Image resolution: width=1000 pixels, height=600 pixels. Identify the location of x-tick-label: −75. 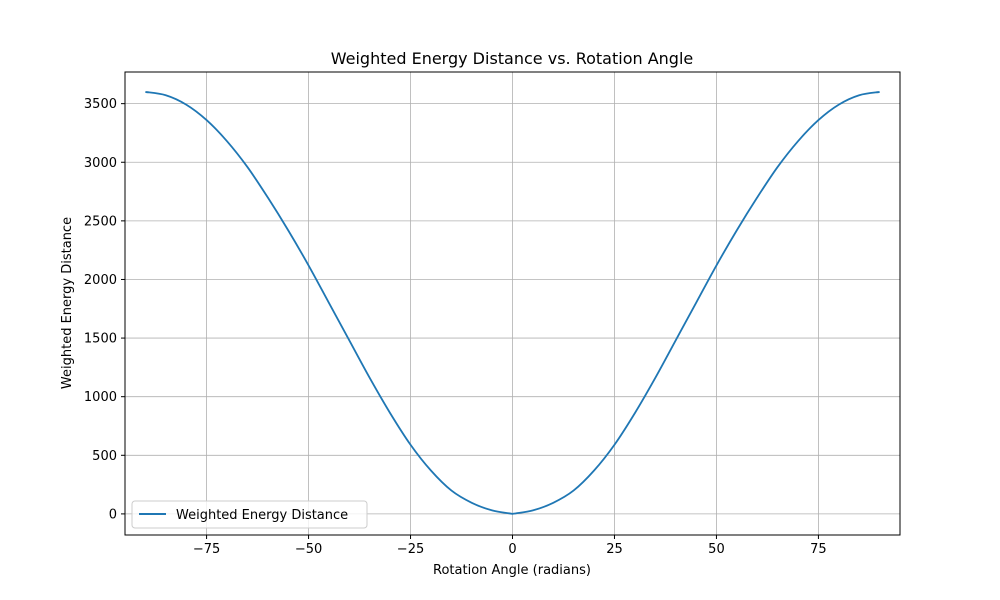
(206, 549).